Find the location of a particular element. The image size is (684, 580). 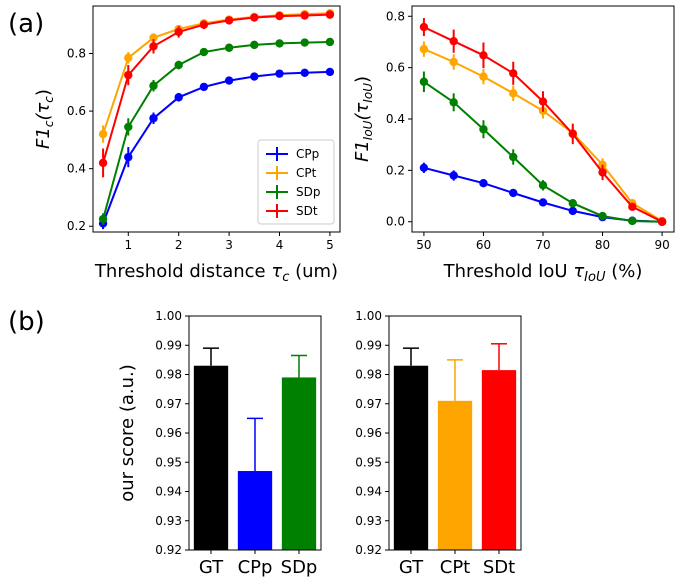

x-tick-label: 3 is located at coordinates (229, 245).